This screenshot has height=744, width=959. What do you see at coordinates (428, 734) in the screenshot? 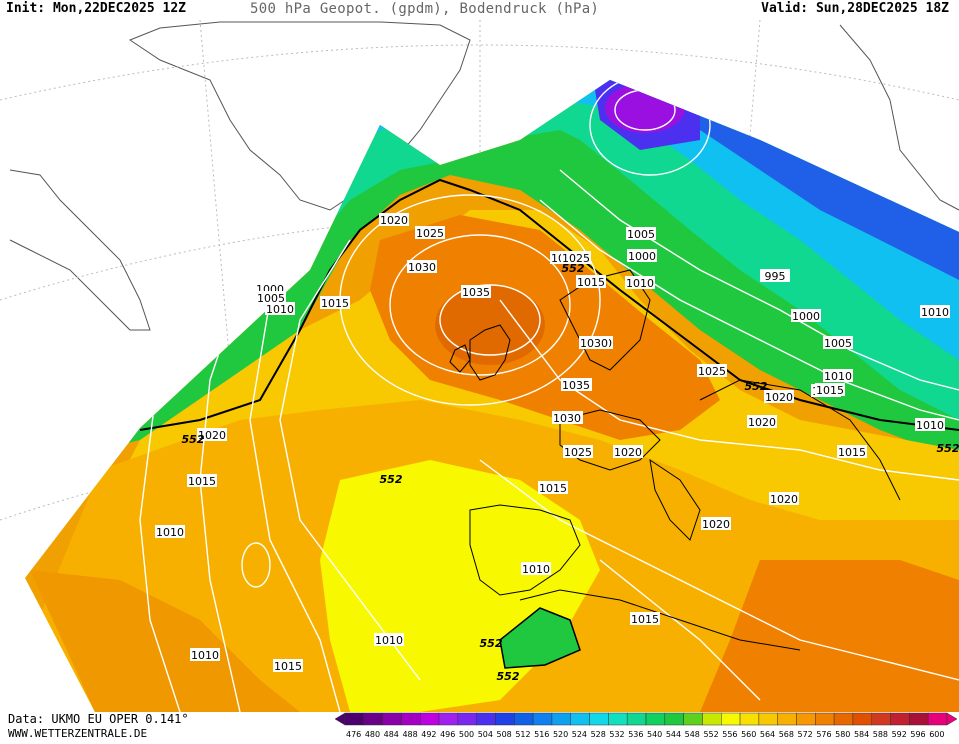
I see `legend-tick-label: 492` at bounding box center [428, 734].